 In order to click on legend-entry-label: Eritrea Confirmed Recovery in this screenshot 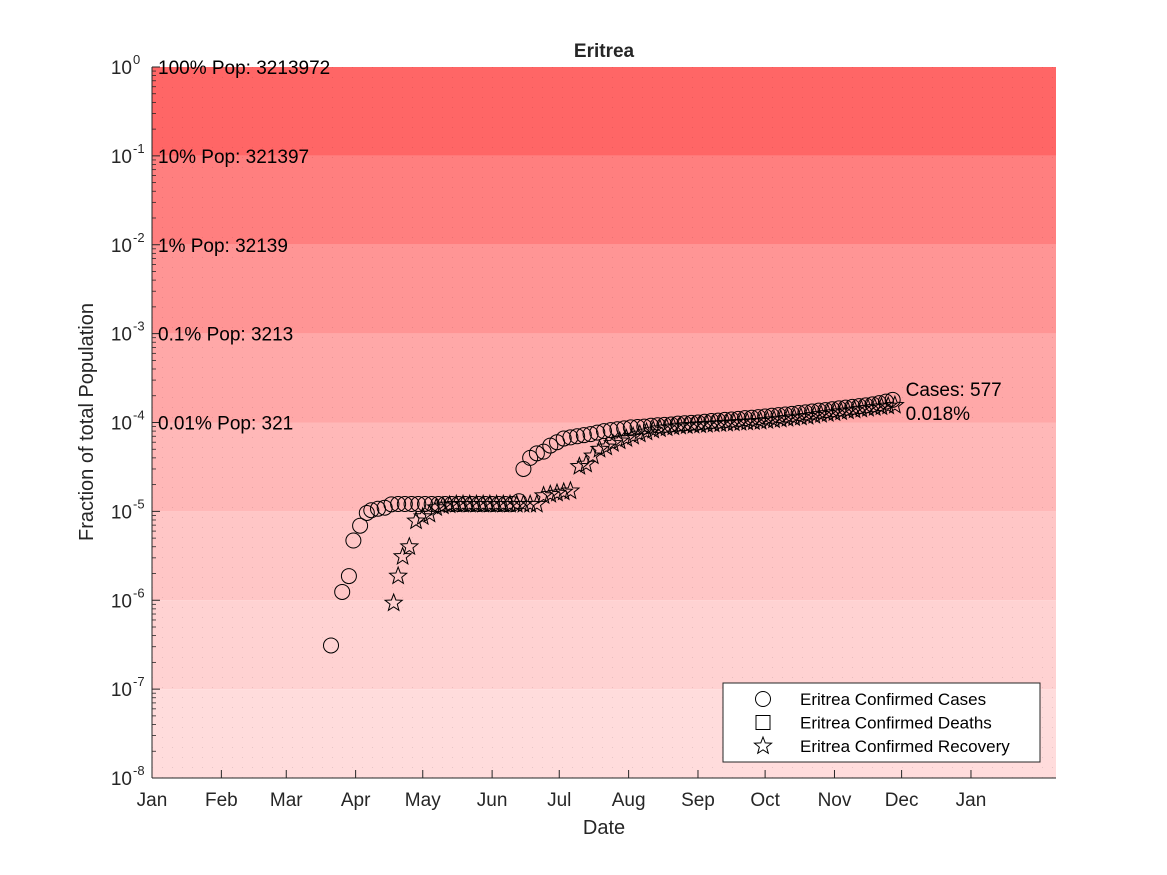, I will do `click(905, 746)`.